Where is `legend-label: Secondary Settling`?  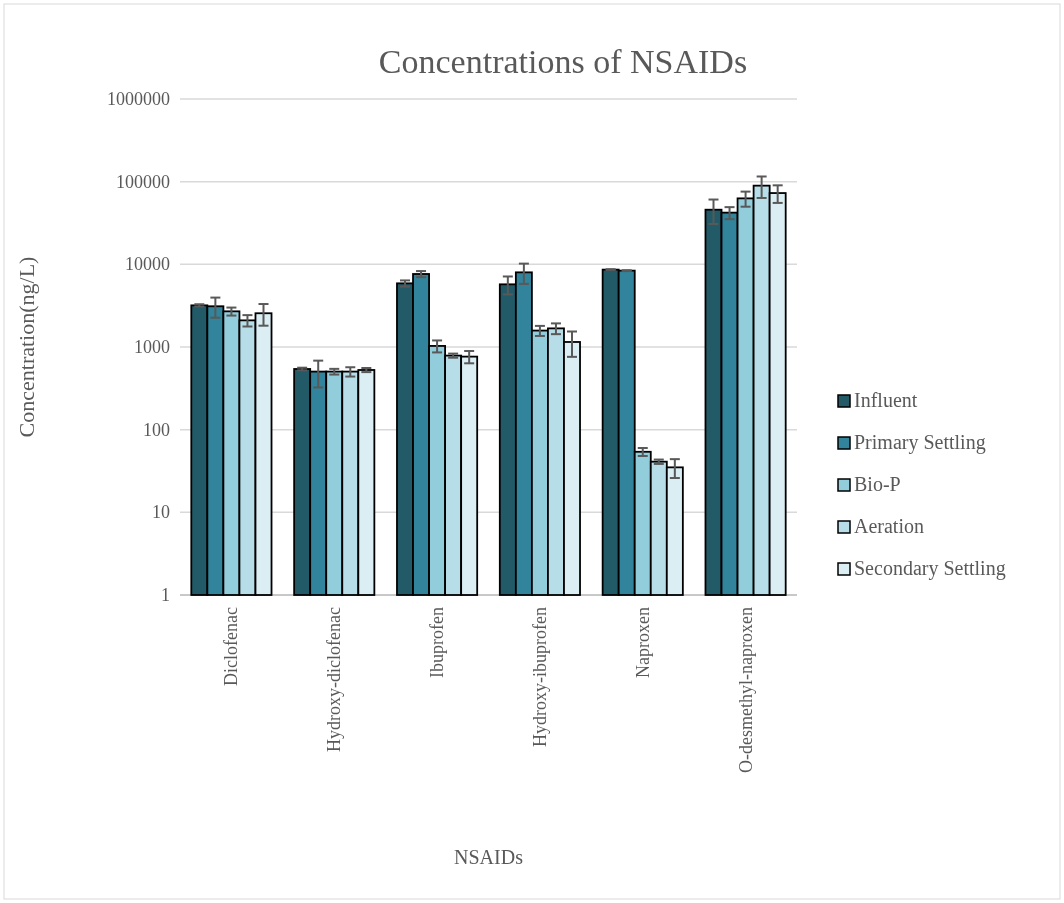 legend-label: Secondary Settling is located at coordinates (930, 568).